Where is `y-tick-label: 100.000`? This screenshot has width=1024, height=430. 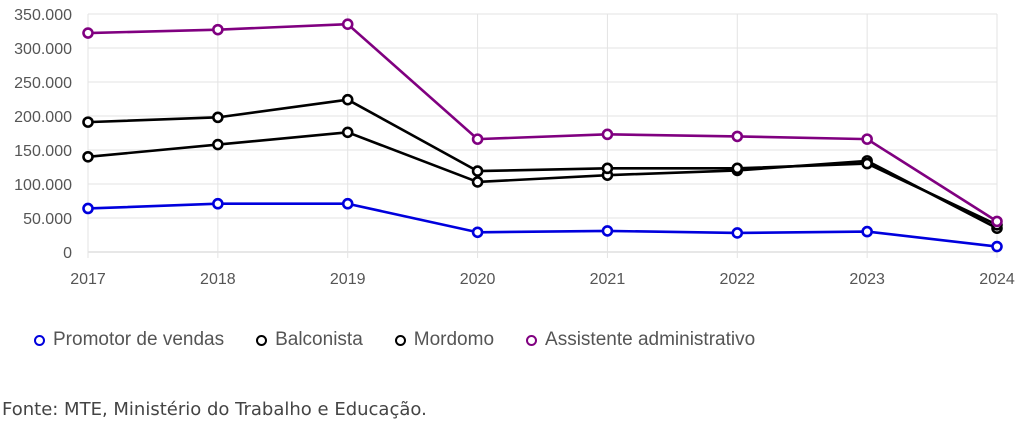 y-tick-label: 100.000 is located at coordinates (43, 185).